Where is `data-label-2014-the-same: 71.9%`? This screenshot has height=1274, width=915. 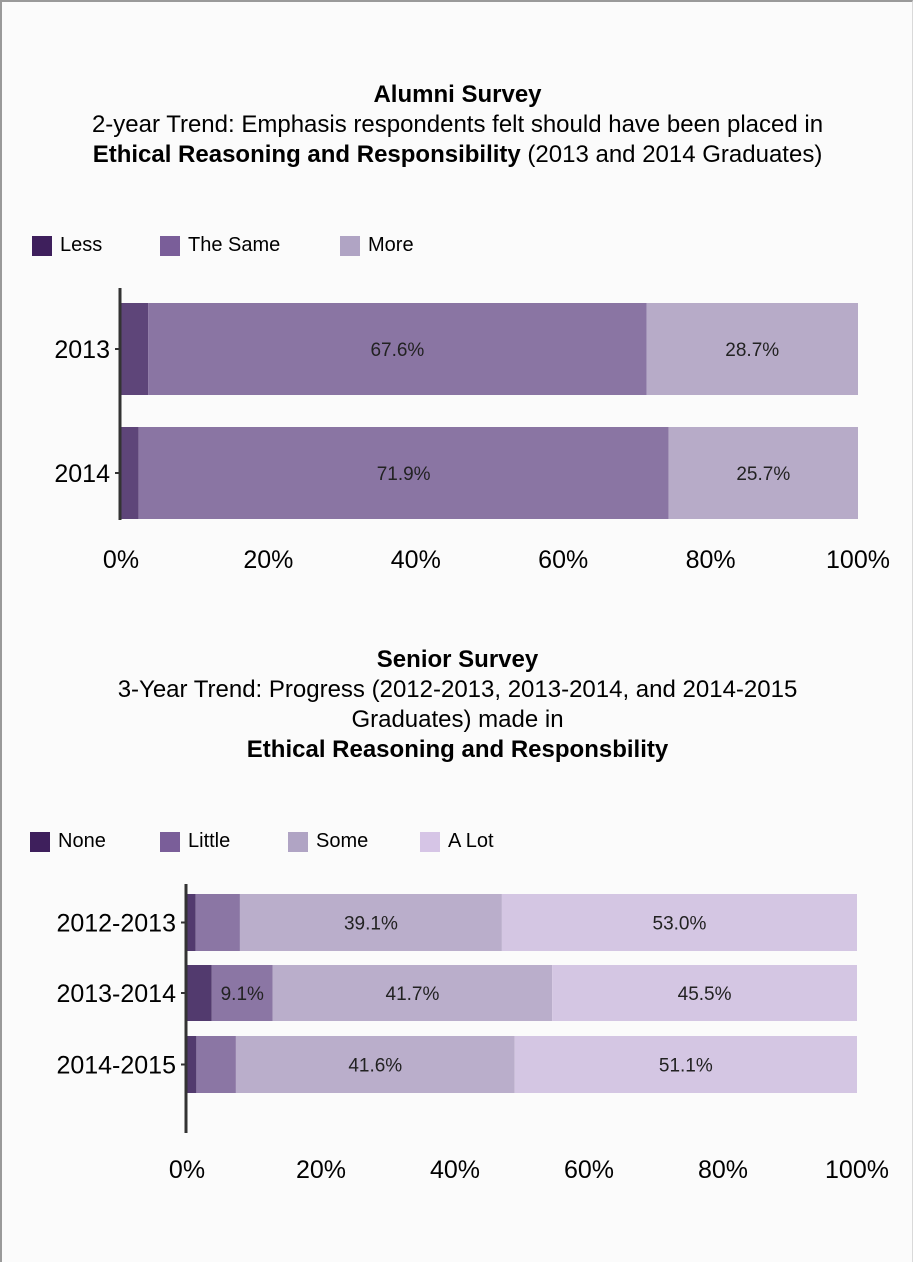 data-label-2014-the-same: 71.9% is located at coordinates (404, 474).